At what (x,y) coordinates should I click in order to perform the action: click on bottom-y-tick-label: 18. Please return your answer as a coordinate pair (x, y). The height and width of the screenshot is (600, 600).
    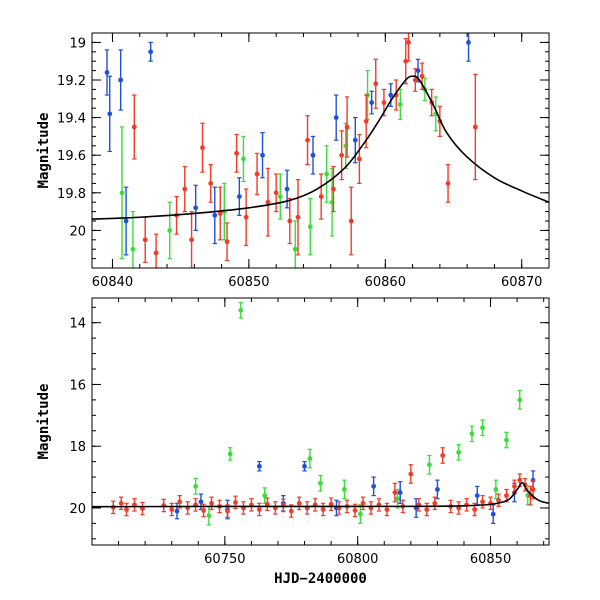
    Looking at the image, I should click on (77, 447).